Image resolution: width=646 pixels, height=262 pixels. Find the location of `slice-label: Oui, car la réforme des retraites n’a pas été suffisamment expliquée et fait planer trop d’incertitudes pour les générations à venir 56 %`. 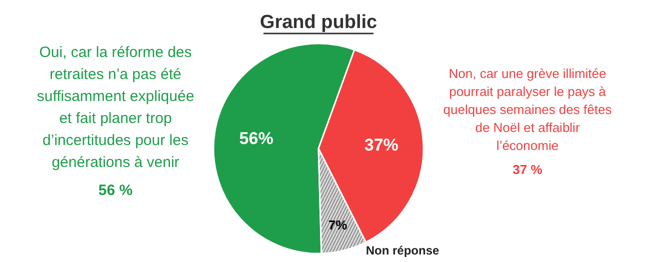

slice-label: Oui, car la réforme des retraites n’a pas été suffisamment expliquée et fait planer trop d’incertitudes pour les générations à venir 56 % is located at coordinates (115, 121).